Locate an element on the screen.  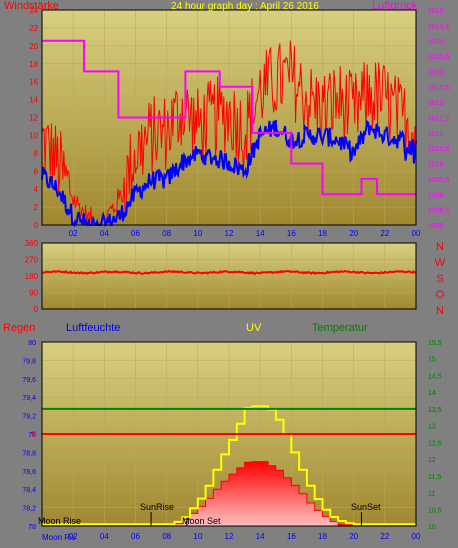
uv-label: UV is located at coordinates (254, 328).